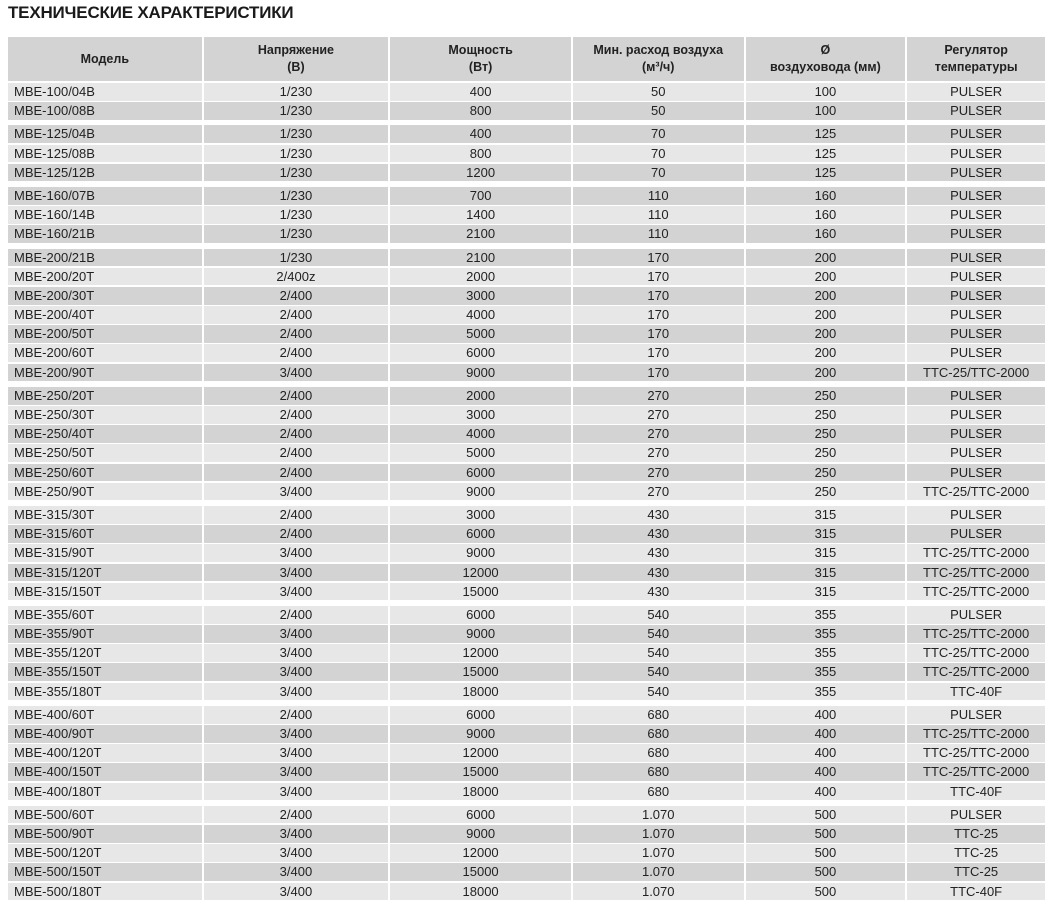 The image size is (1061, 923). Describe the element at coordinates (105, 472) in the screenshot. I see `cell-model: MBE-250/60T` at that location.